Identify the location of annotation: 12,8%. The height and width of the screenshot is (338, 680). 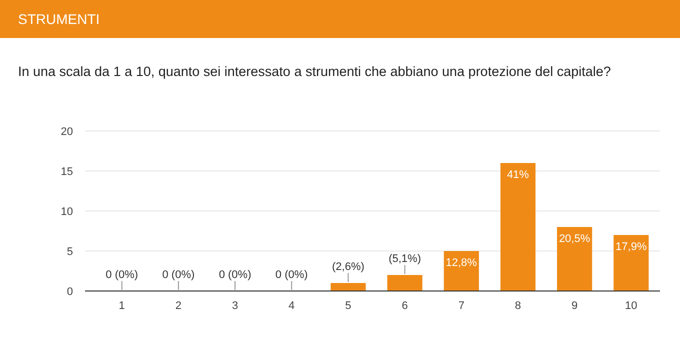
(462, 263).